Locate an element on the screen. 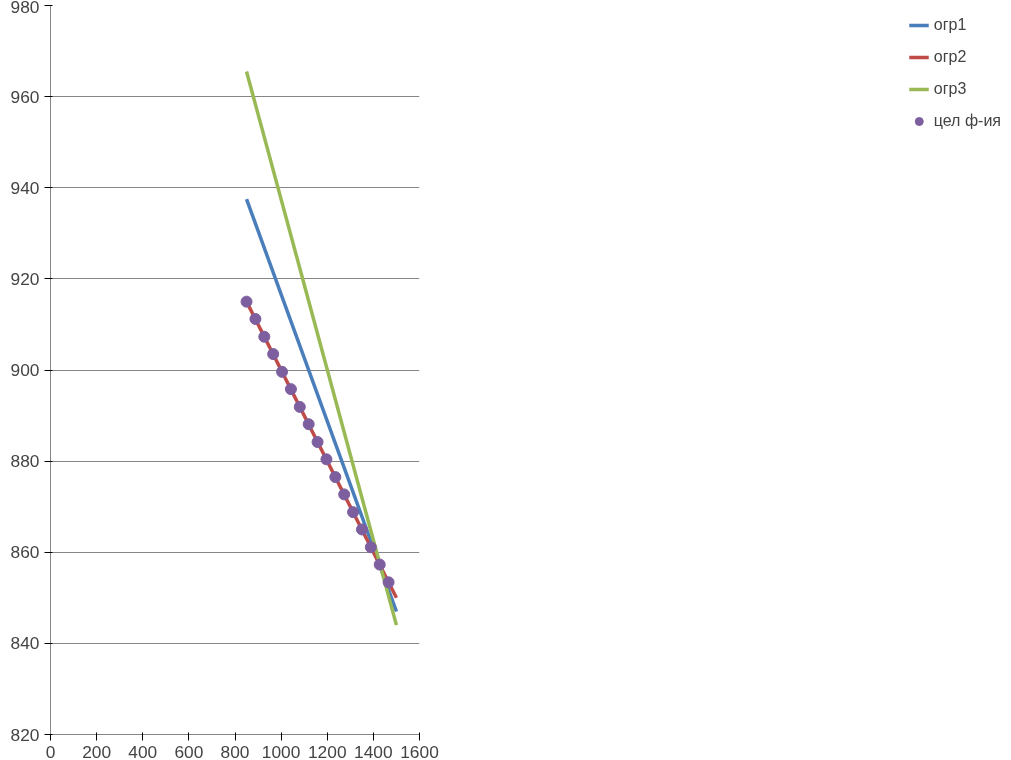 Image resolution: width=1011 pixels, height=760 pixels. y-tick-label: 940 is located at coordinates (25, 187).